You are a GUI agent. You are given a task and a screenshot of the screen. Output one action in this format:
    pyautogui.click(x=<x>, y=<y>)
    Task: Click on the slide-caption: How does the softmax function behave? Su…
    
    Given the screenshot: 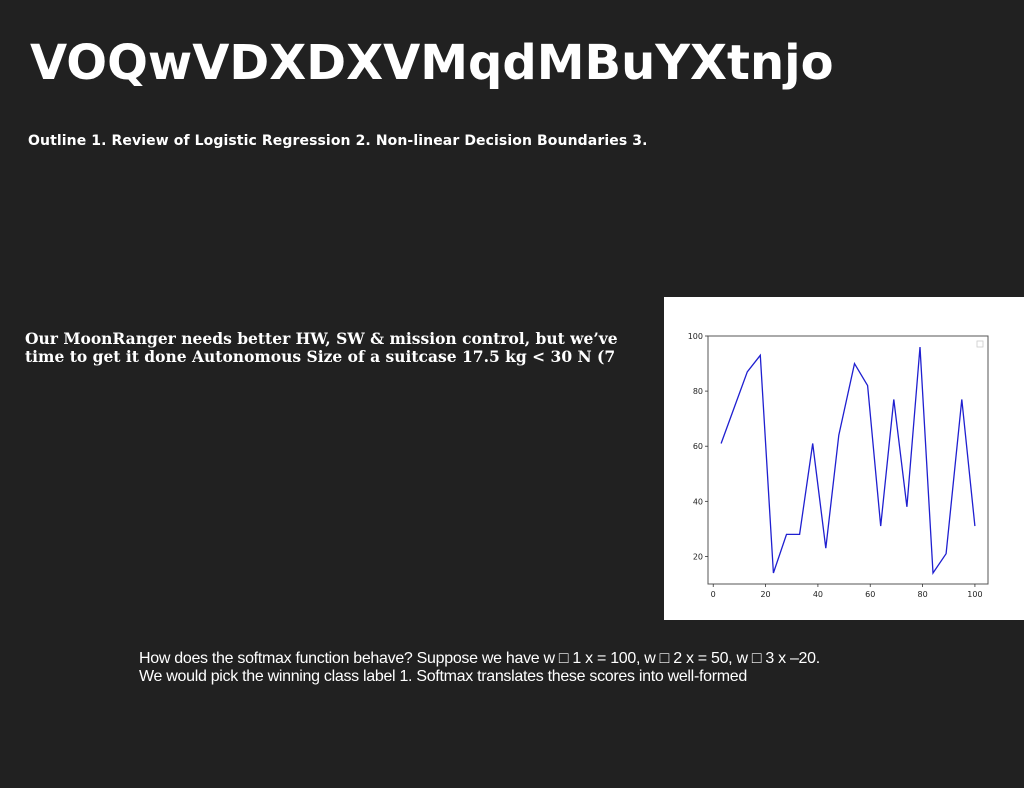 What is the action you would take?
    pyautogui.click(x=479, y=667)
    